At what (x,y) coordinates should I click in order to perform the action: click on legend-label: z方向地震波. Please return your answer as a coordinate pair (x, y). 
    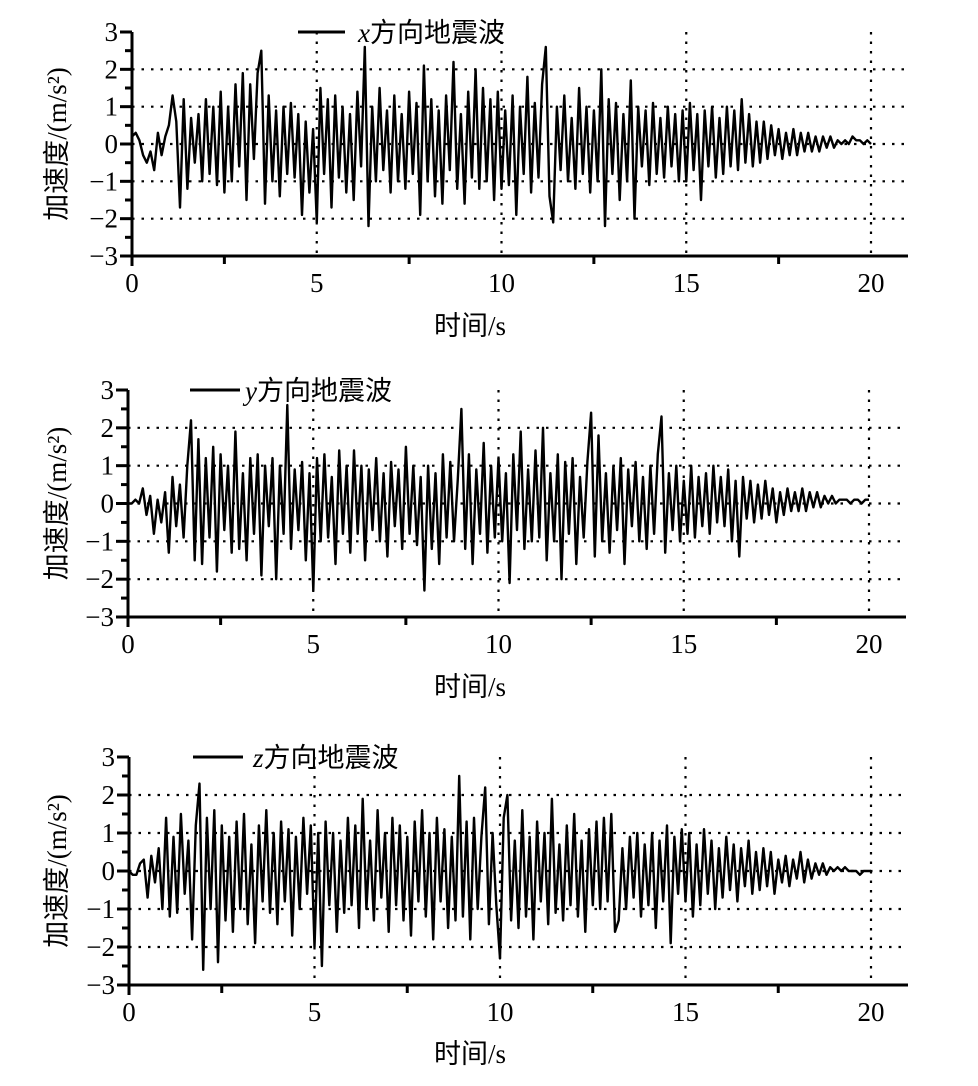
    Looking at the image, I should click on (325, 758).